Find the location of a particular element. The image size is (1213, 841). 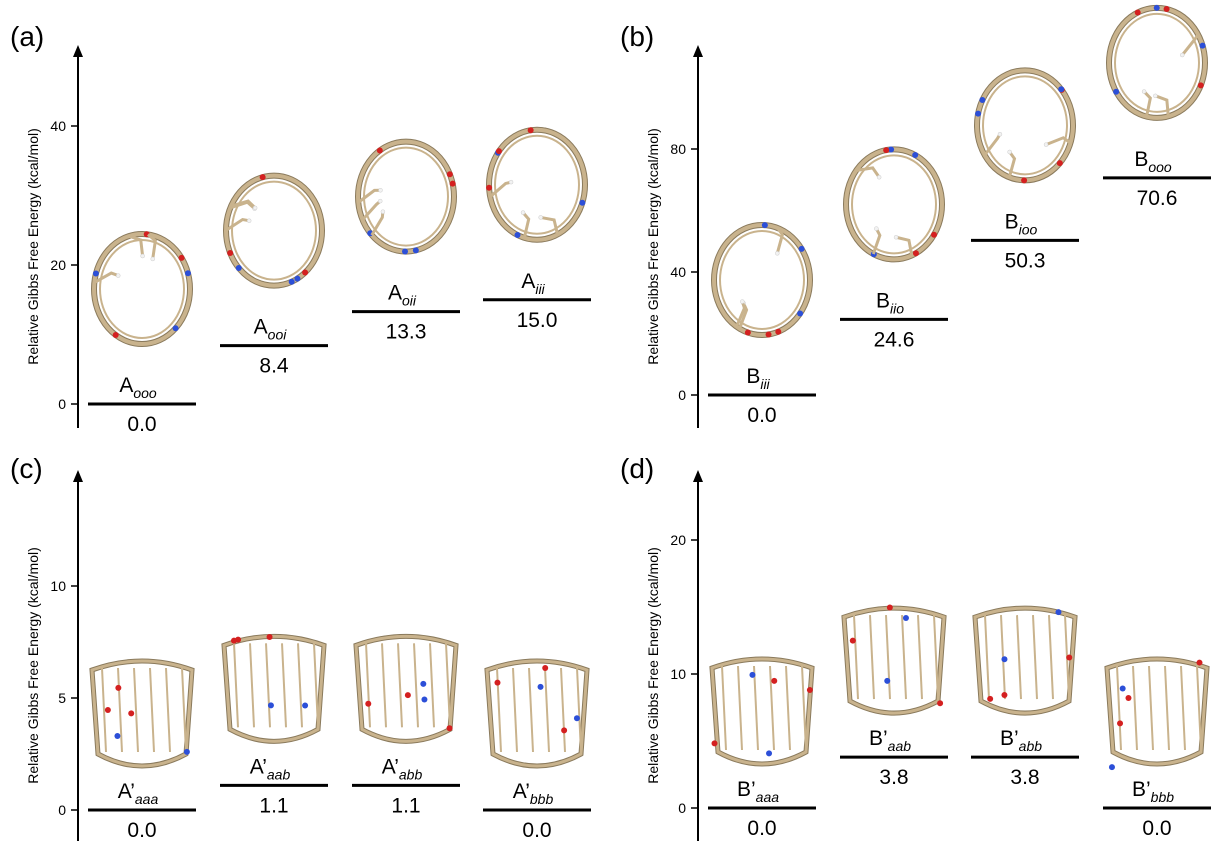

species-subscript: iii is located at coordinates (765, 384).